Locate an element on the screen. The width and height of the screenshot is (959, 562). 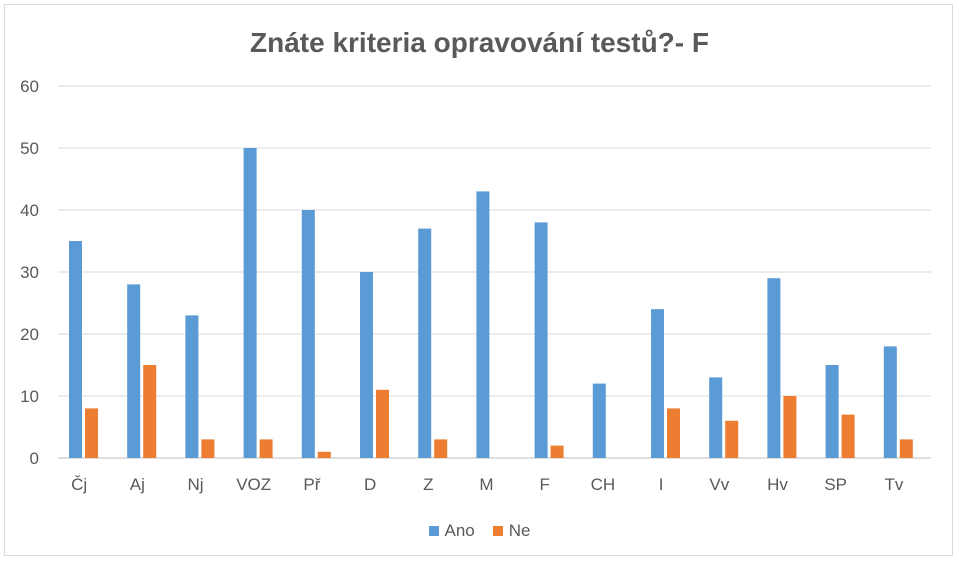
y-tick-label: 50 is located at coordinates (29, 148).